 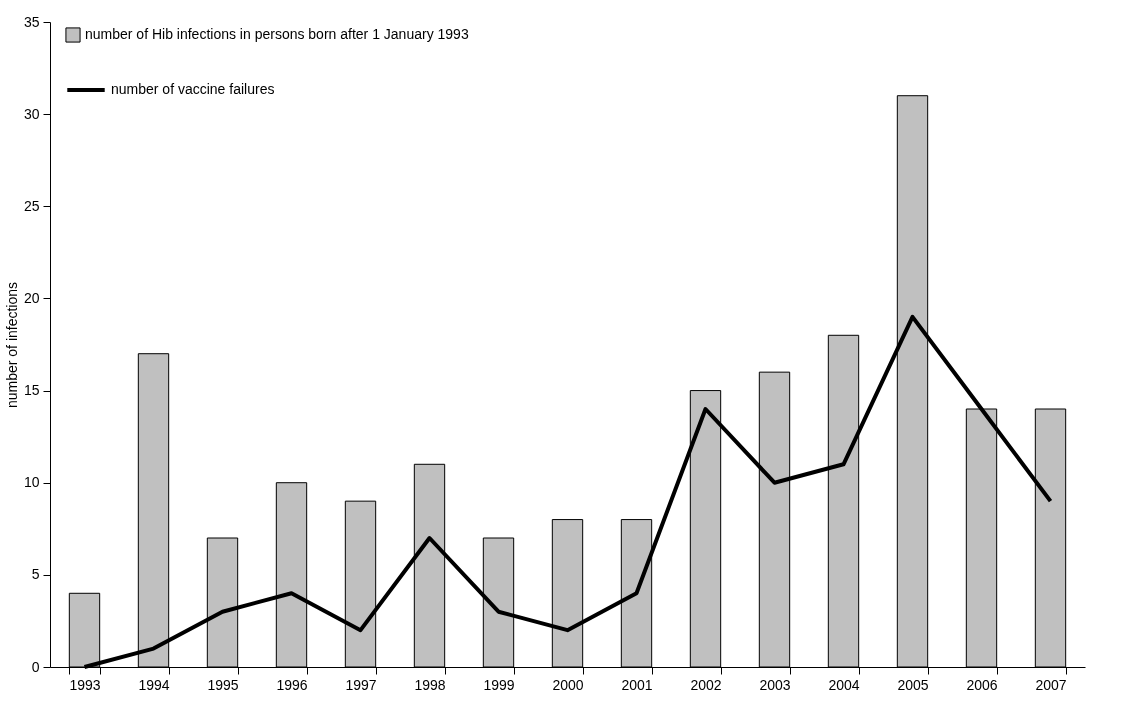 What do you see at coordinates (154, 684) in the screenshot?
I see `x-tick-label: 1994` at bounding box center [154, 684].